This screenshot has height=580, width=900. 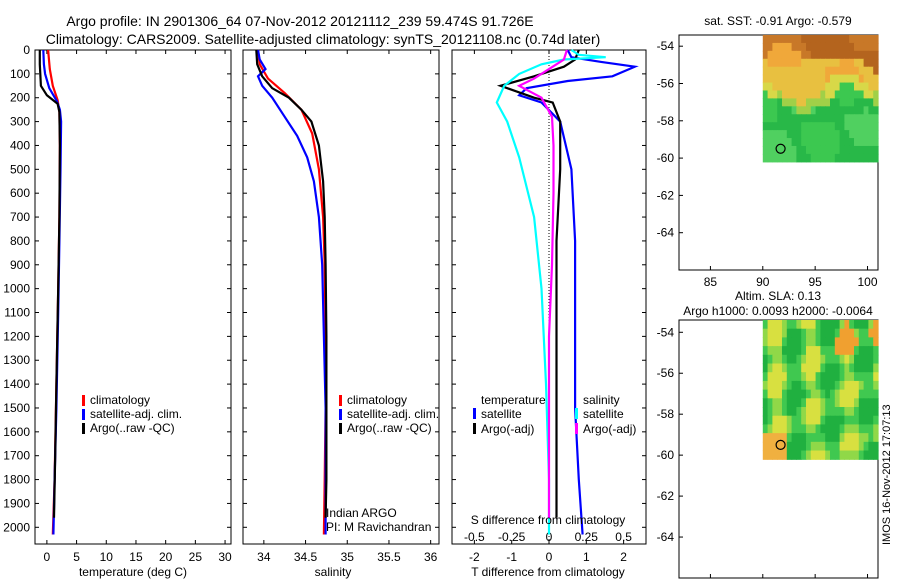 I want to click on depth-tick-label: 1000, so click(x=16, y=289).